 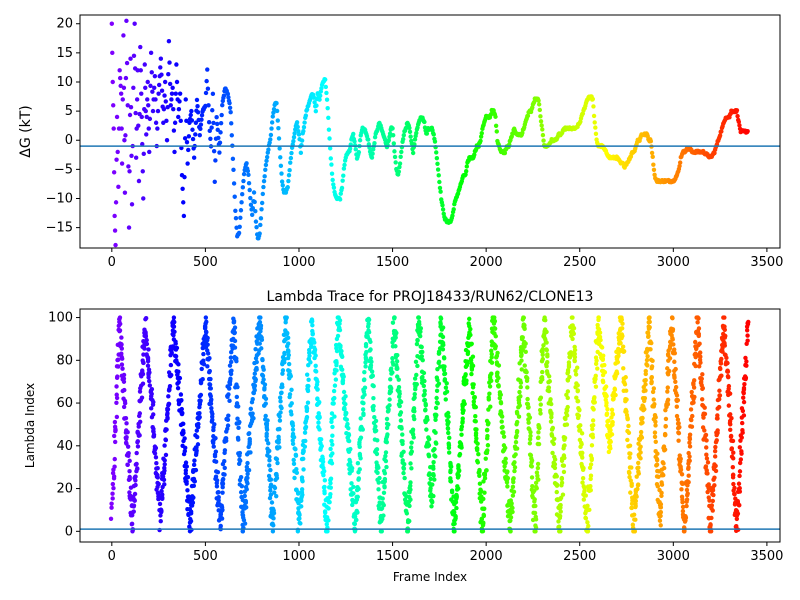 What do you see at coordinates (298, 556) in the screenshot?
I see `lambda-xtick-label: 1000` at bounding box center [298, 556].